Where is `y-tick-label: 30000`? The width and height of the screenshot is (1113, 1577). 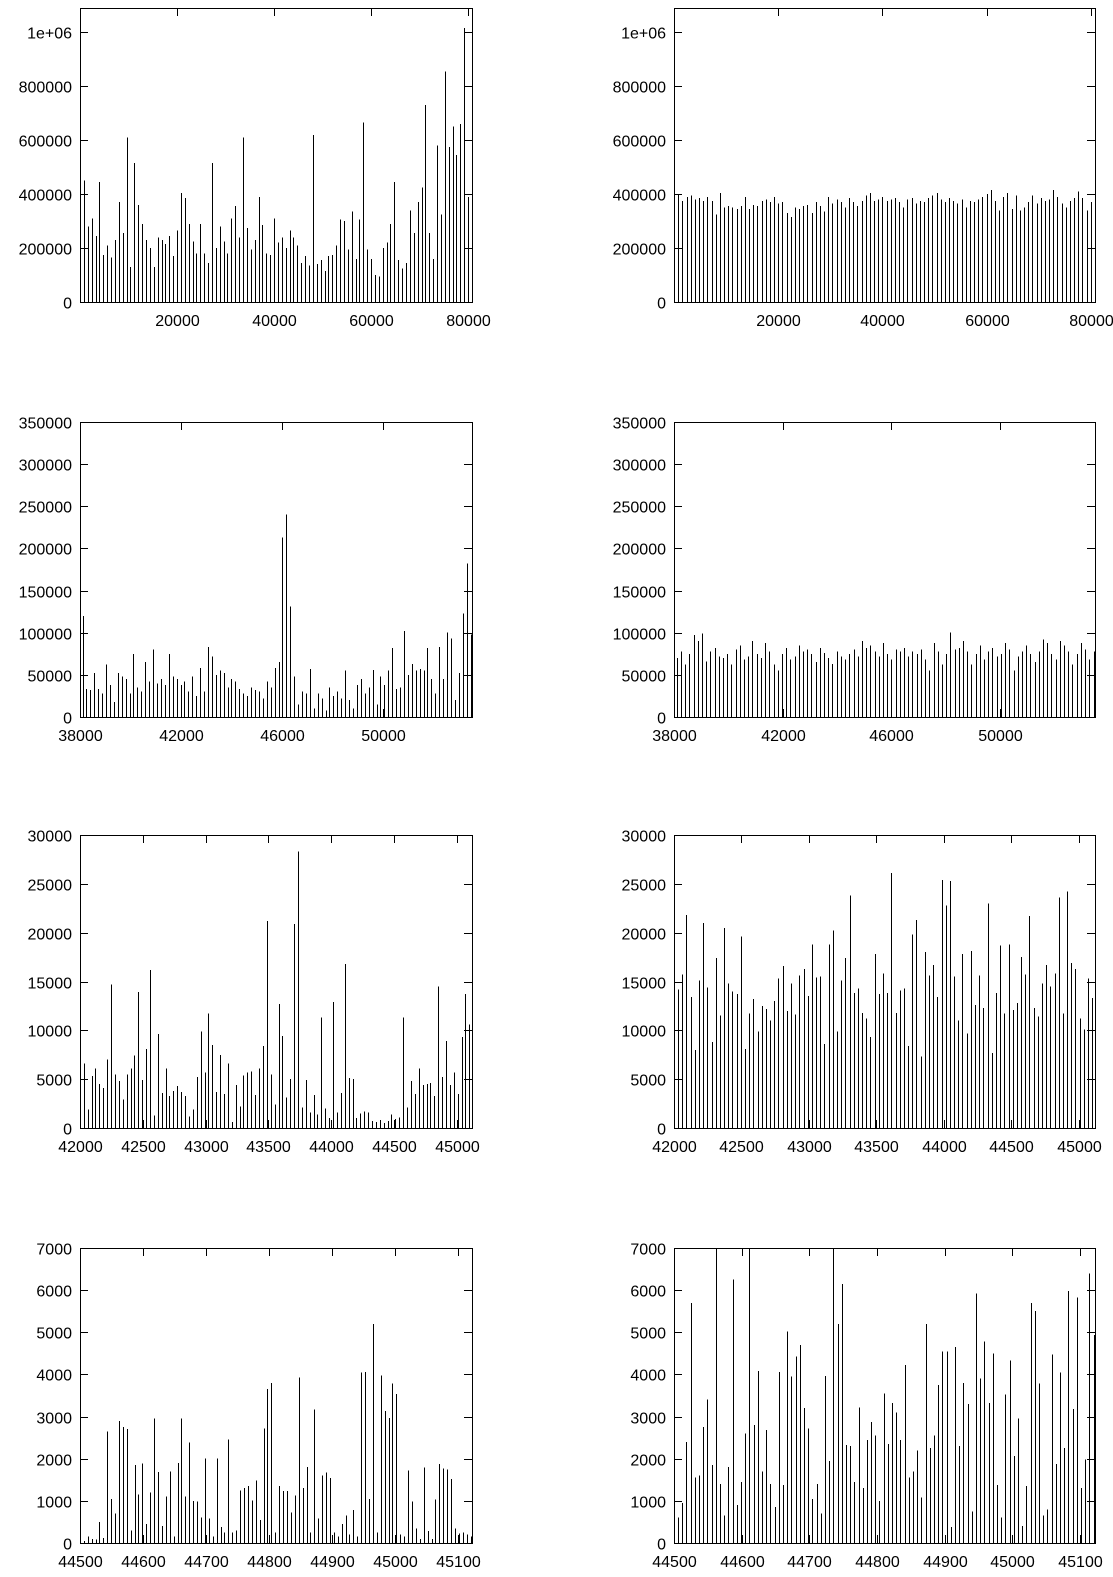 y-tick-label: 30000 is located at coordinates (50, 837).